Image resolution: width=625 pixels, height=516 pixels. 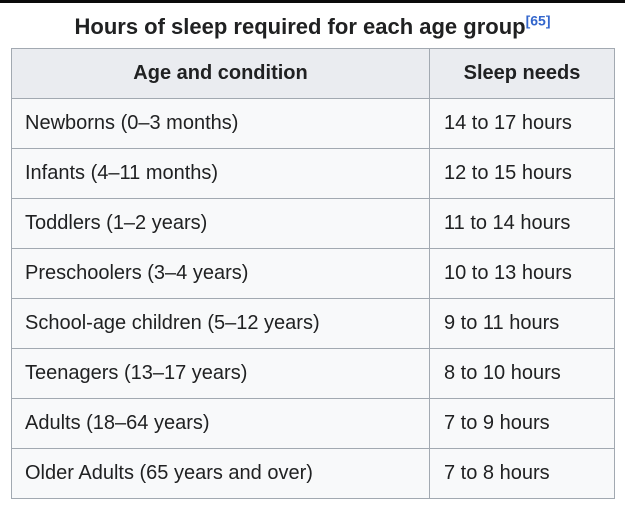 What do you see at coordinates (522, 323) in the screenshot?
I see `sleep-cell: 9 to 11 hours` at bounding box center [522, 323].